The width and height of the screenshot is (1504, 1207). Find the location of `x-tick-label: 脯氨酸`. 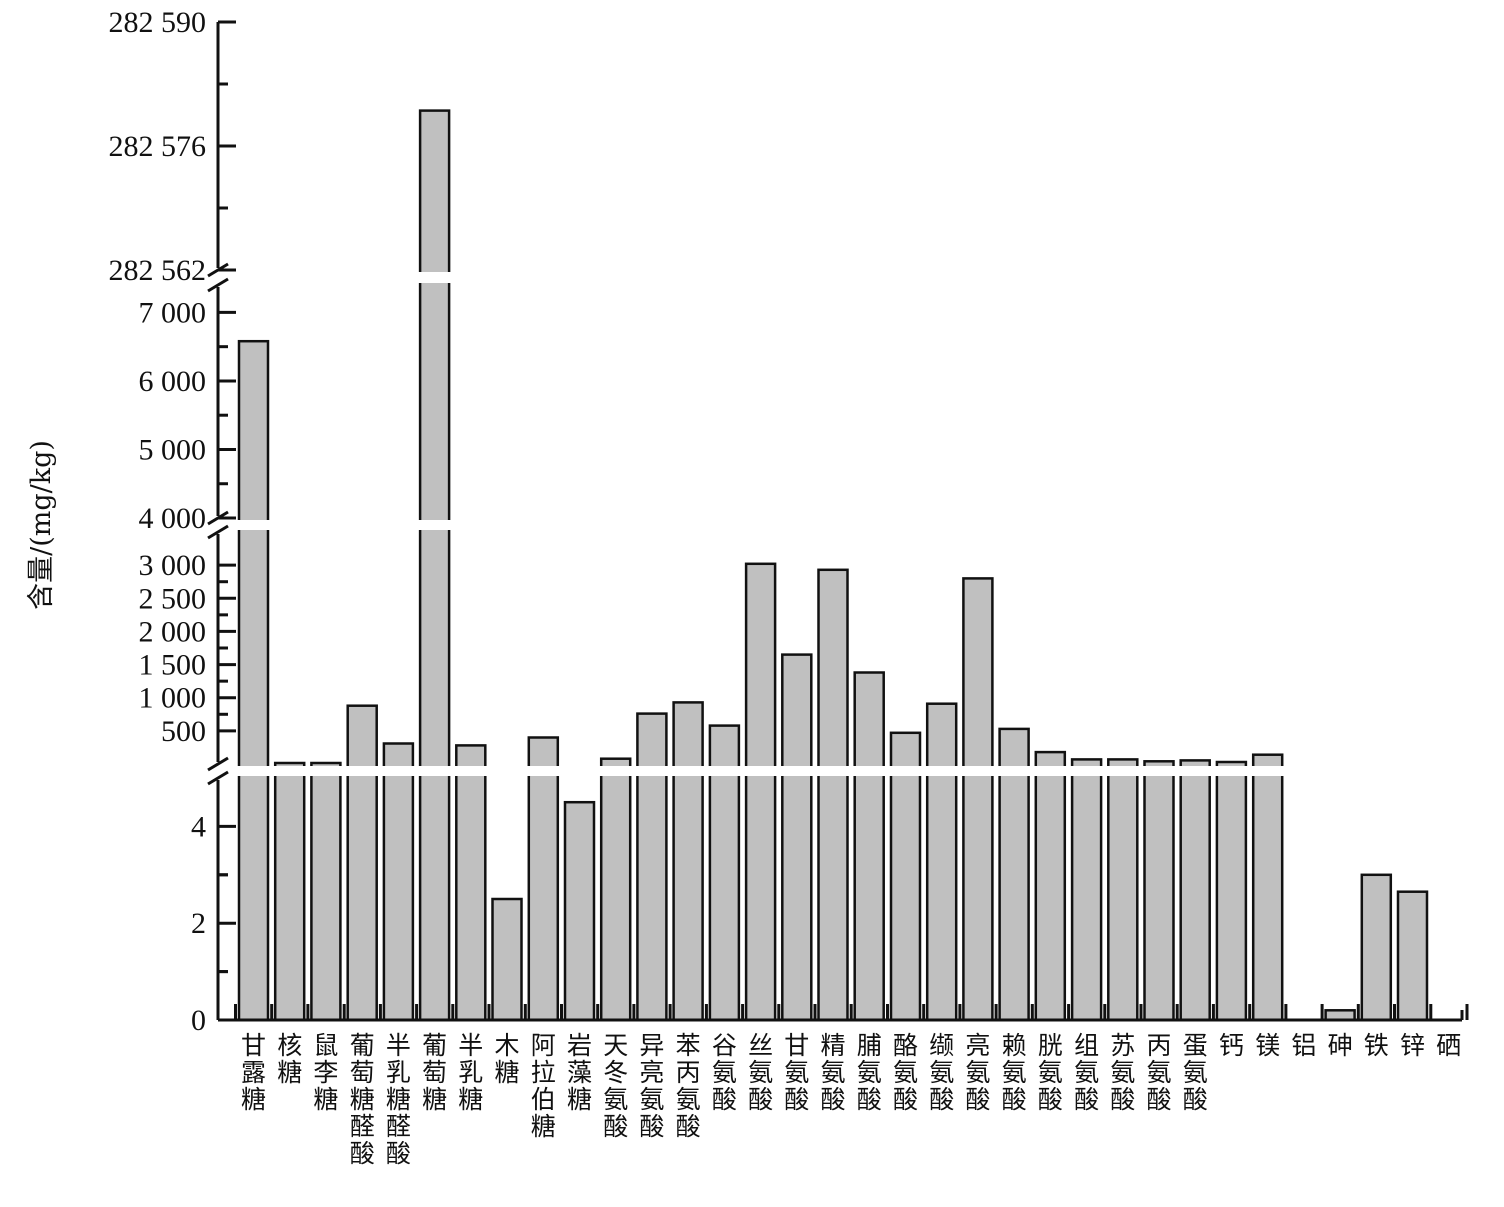

x-tick-label: 脯氨酸 is located at coordinates (869, 1072).